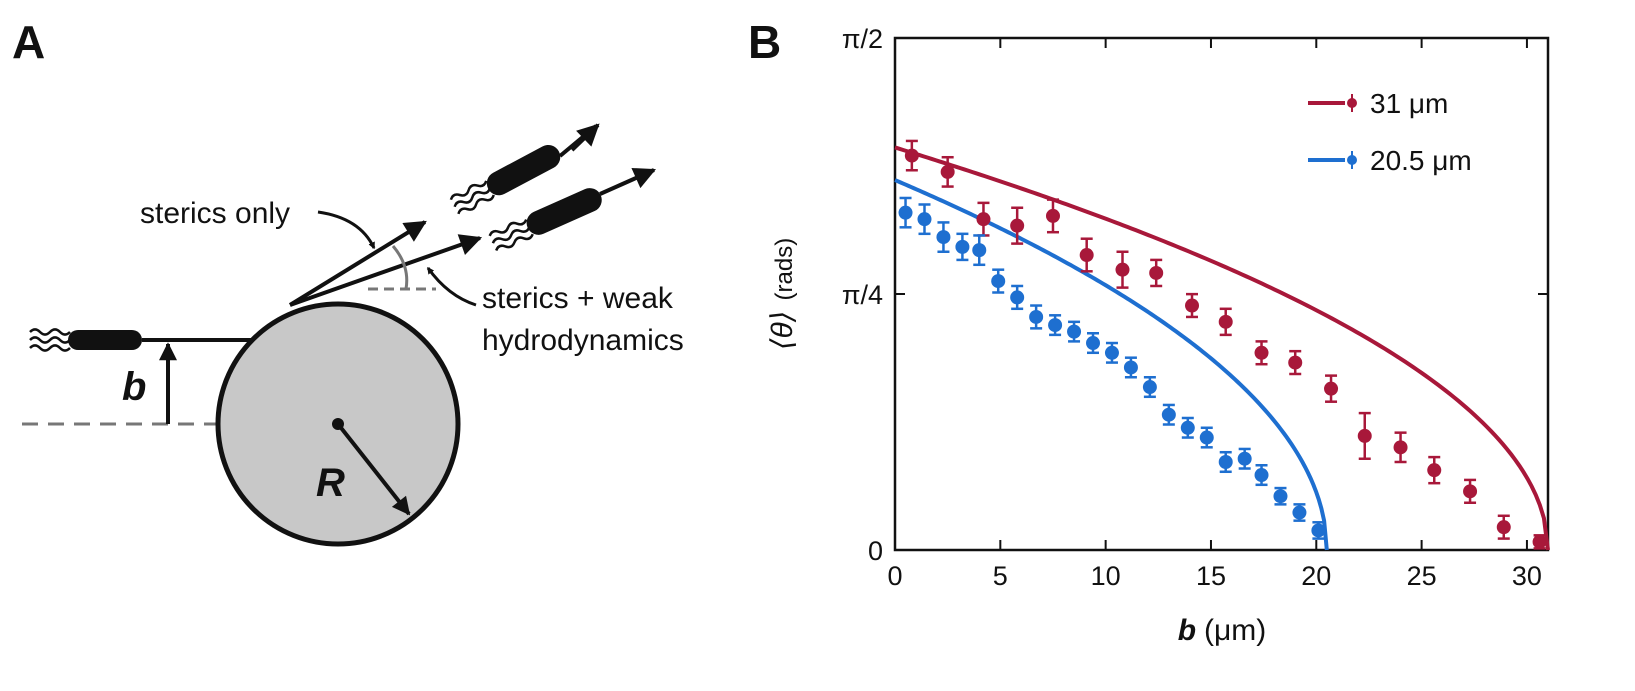 The height and width of the screenshot is (691, 1635). Describe the element at coordinates (894, 576) in the screenshot. I see `x-tick-label: 0` at that location.